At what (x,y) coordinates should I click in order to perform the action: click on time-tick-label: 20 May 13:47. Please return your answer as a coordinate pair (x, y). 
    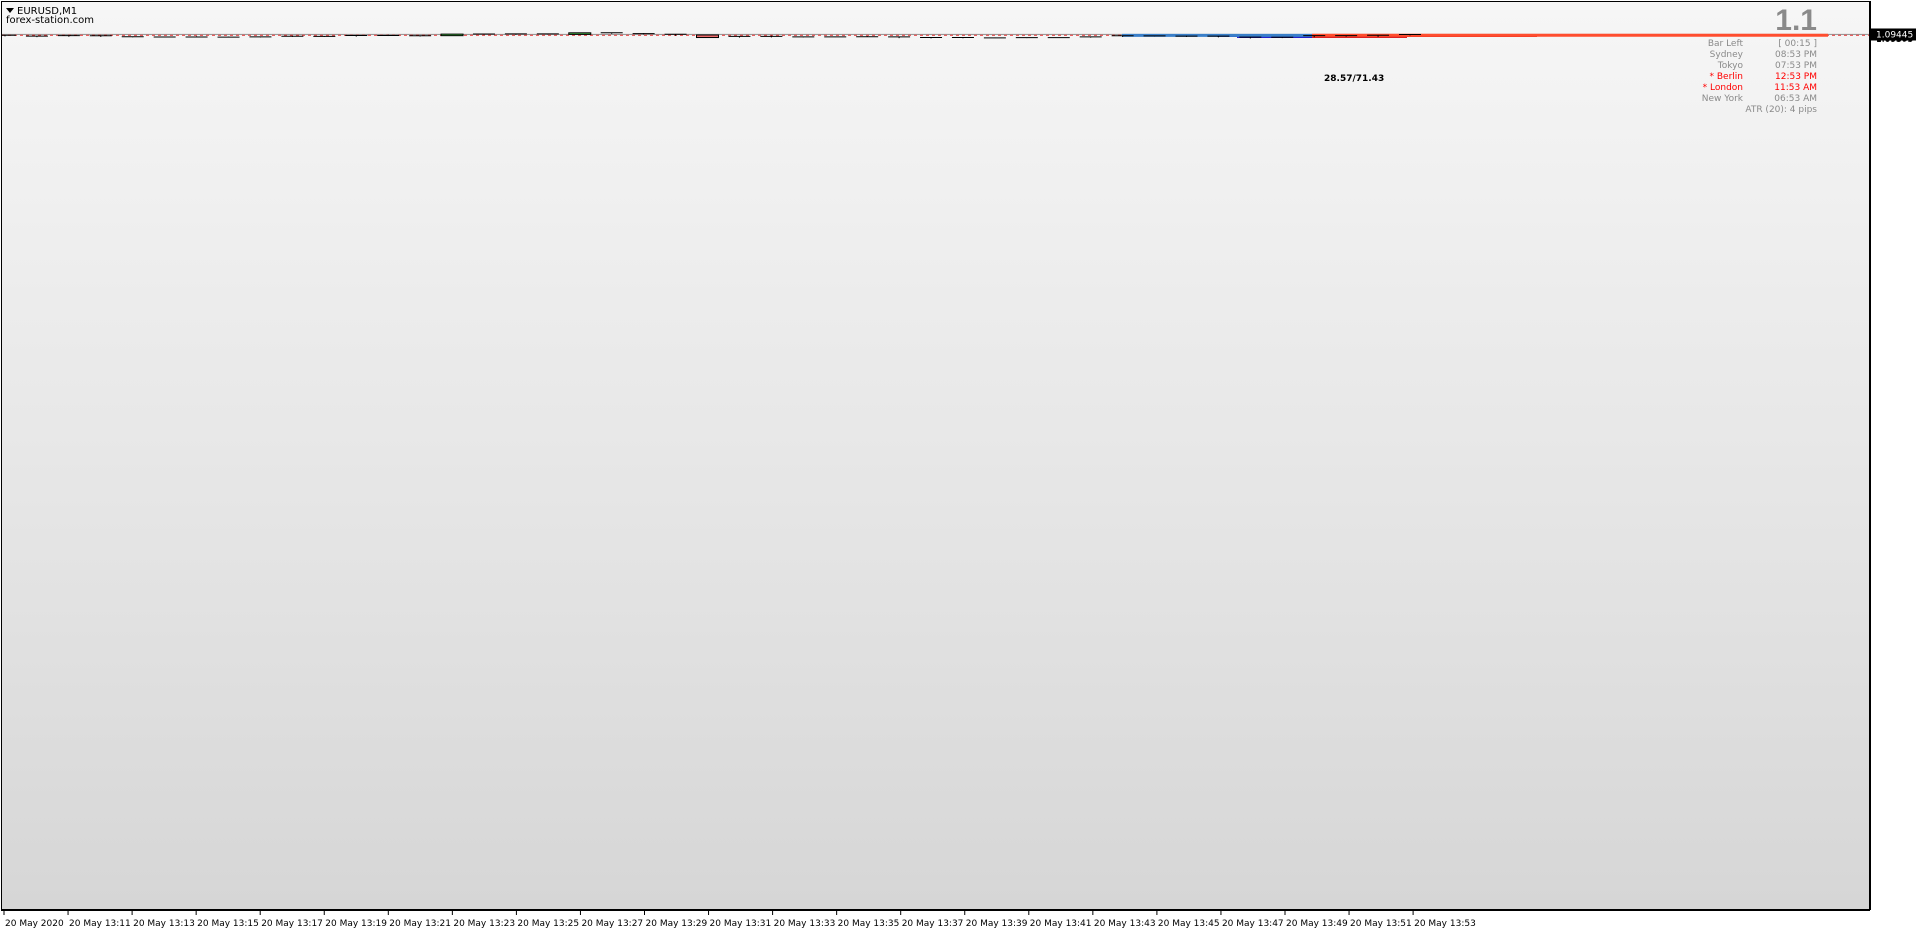
    Looking at the image, I should click on (1253, 924).